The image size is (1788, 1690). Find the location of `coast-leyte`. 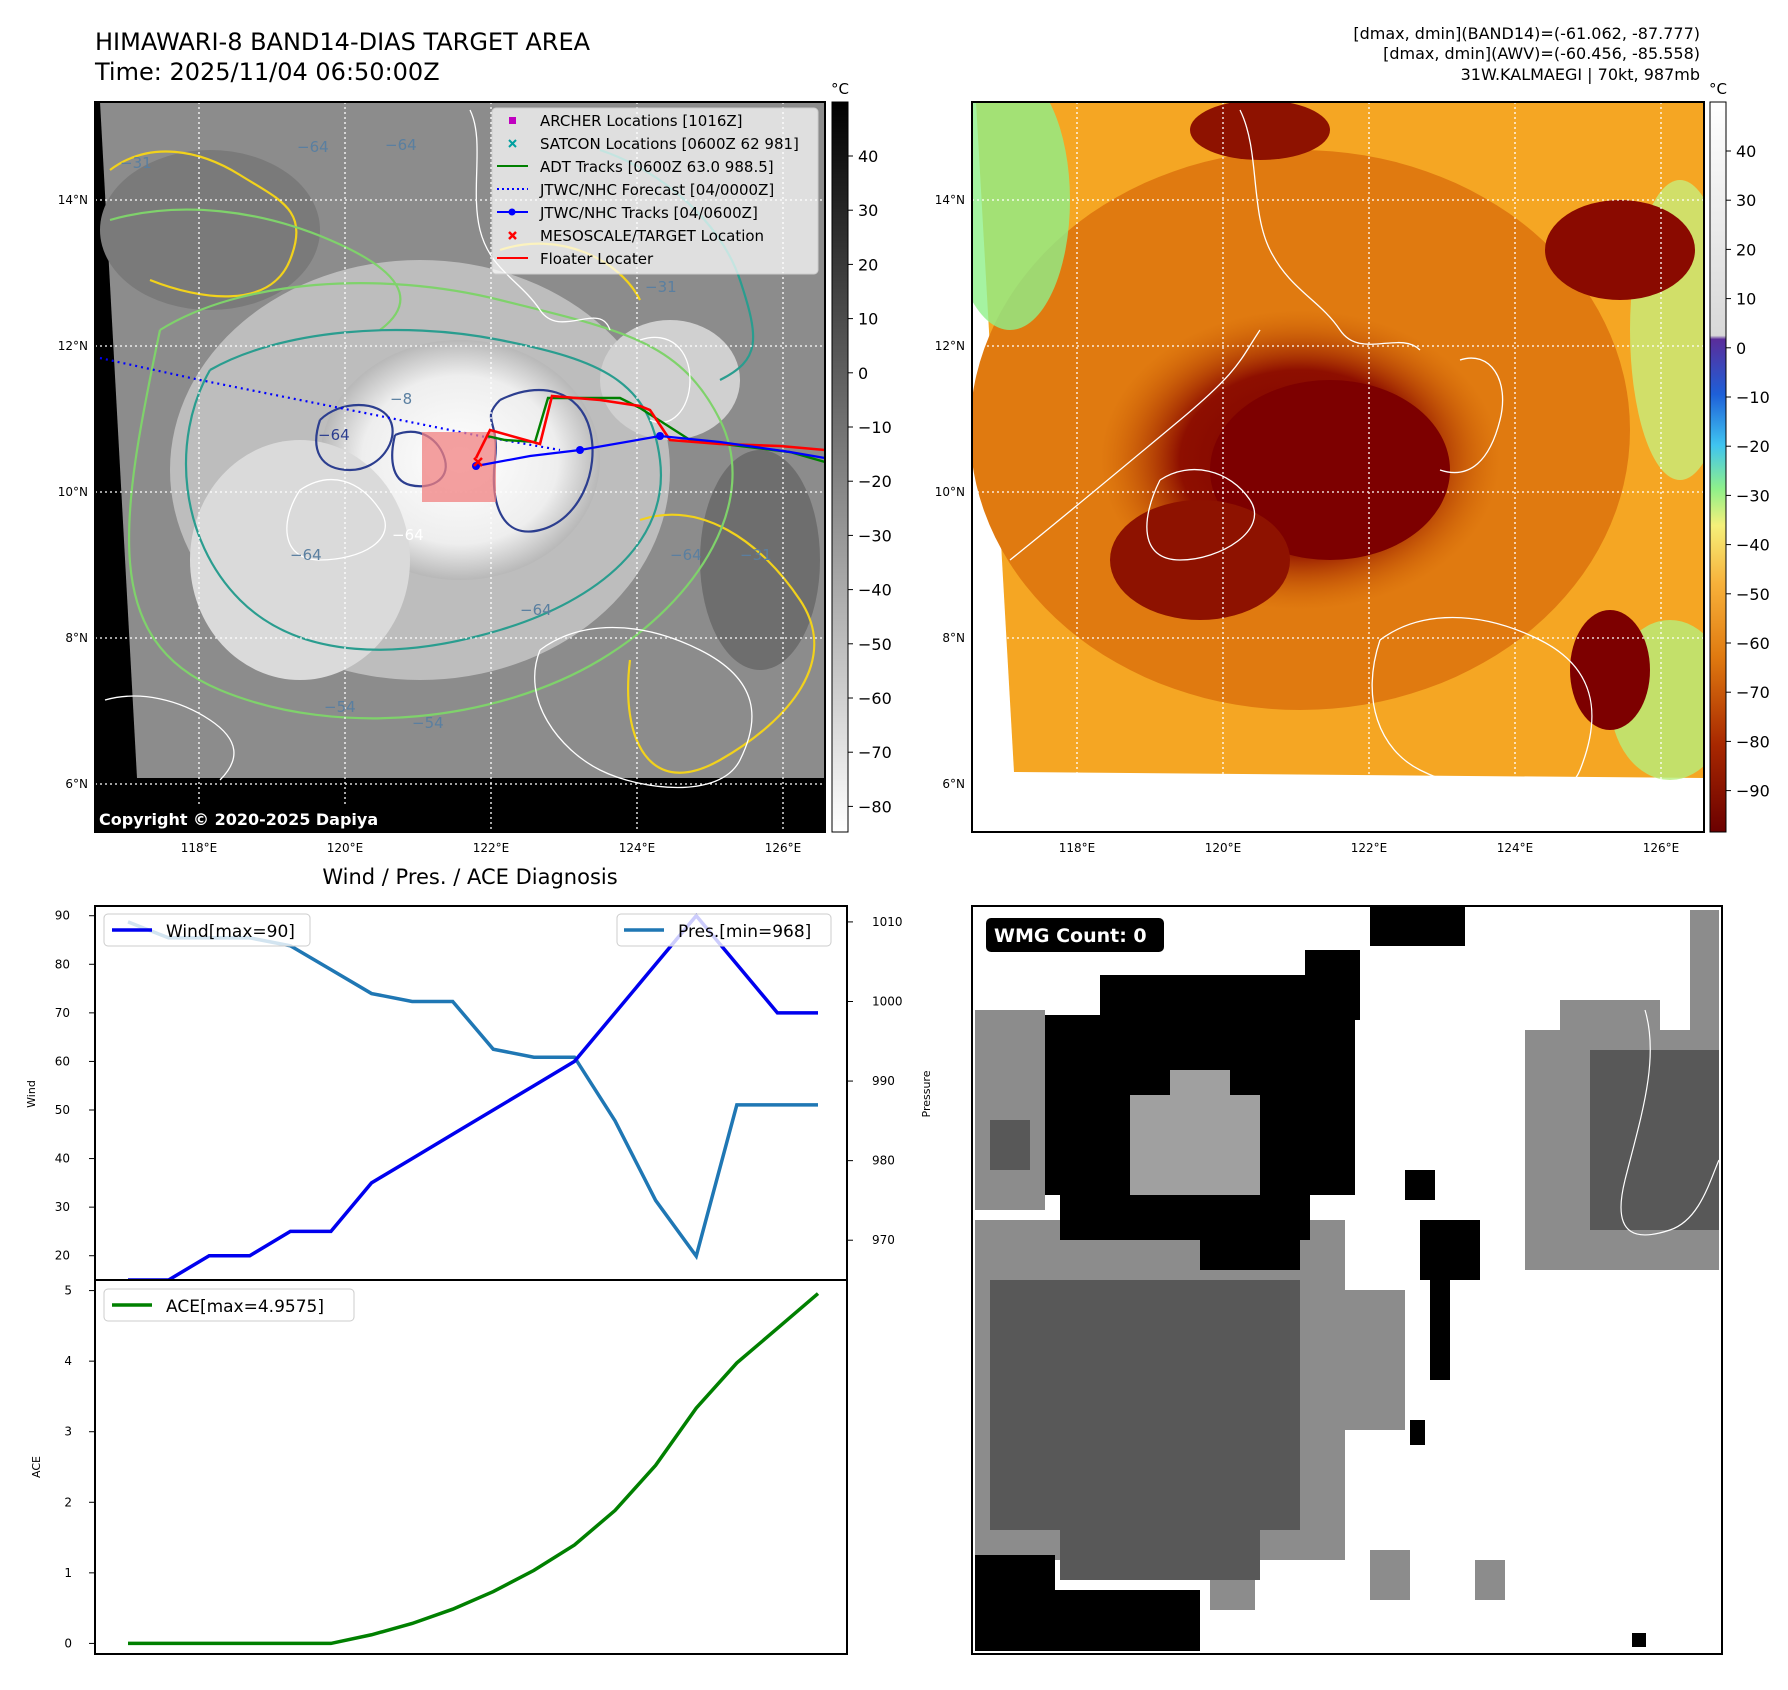

coast-leyte is located at coordinates (1471, 415).